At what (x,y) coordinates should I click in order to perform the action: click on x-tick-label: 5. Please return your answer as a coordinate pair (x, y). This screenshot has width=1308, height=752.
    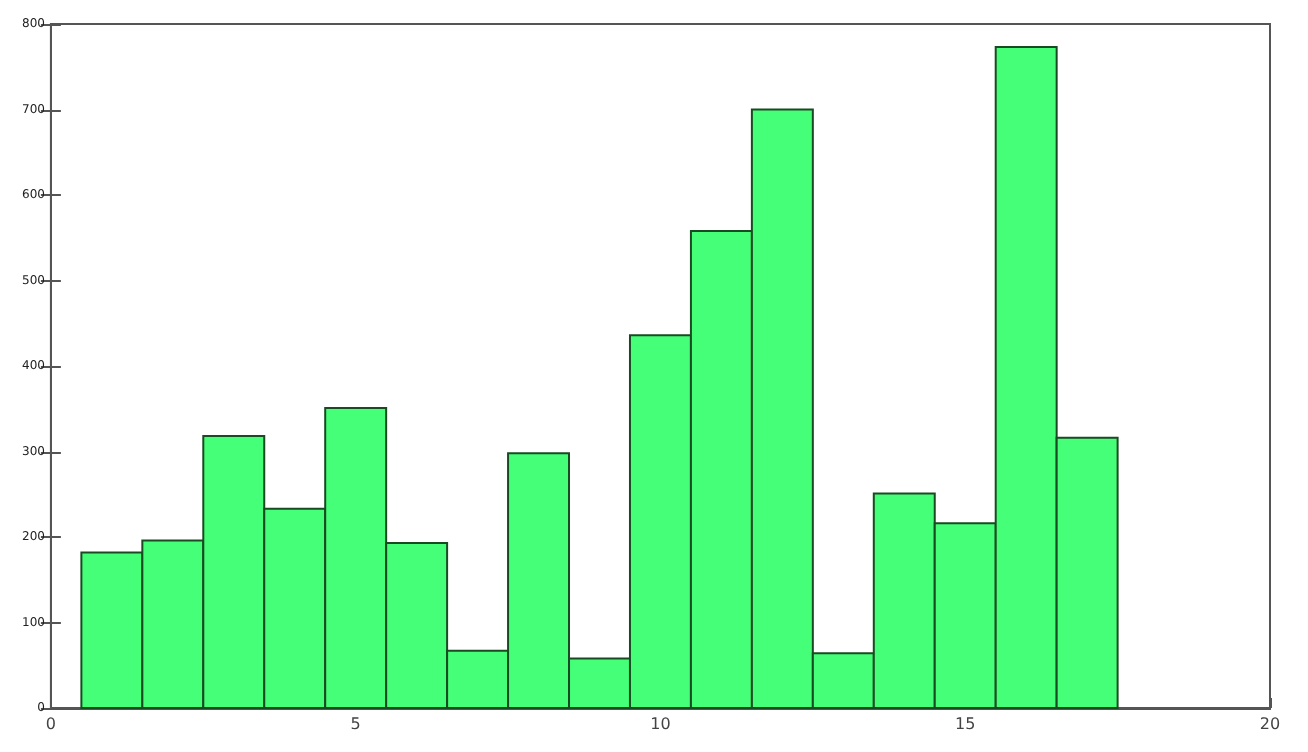
    Looking at the image, I should click on (355, 724).